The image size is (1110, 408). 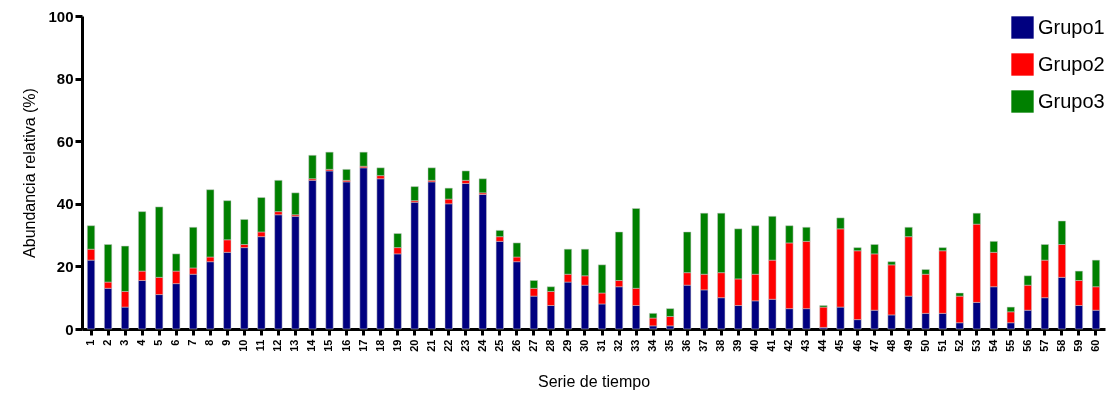 I want to click on x-tick-label: 17, so click(x=362, y=345).